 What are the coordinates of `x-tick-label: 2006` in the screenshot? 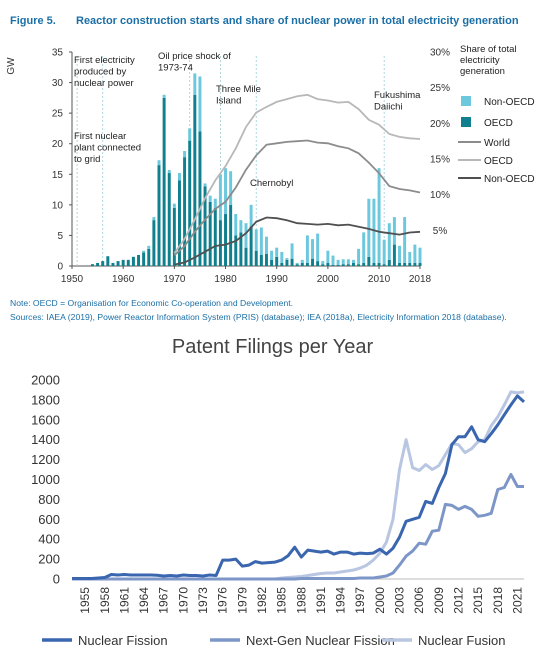 It's located at (419, 600).